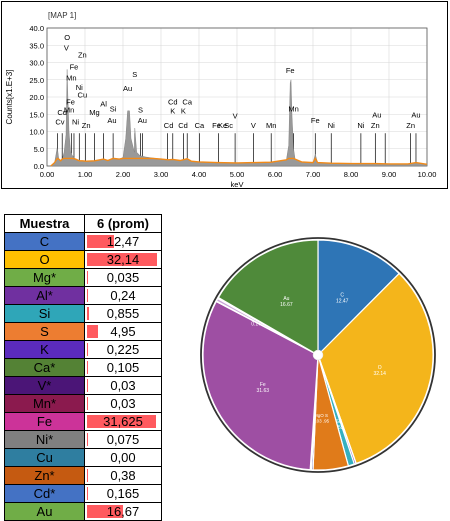  I want to click on x-tick-label: 1.00, so click(85, 174).